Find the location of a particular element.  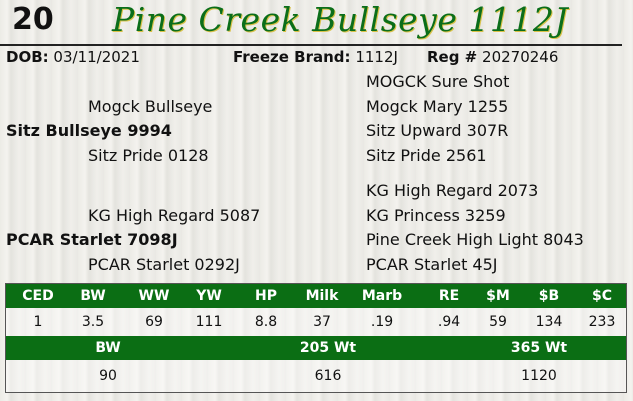

divider is located at coordinates (311, 45).